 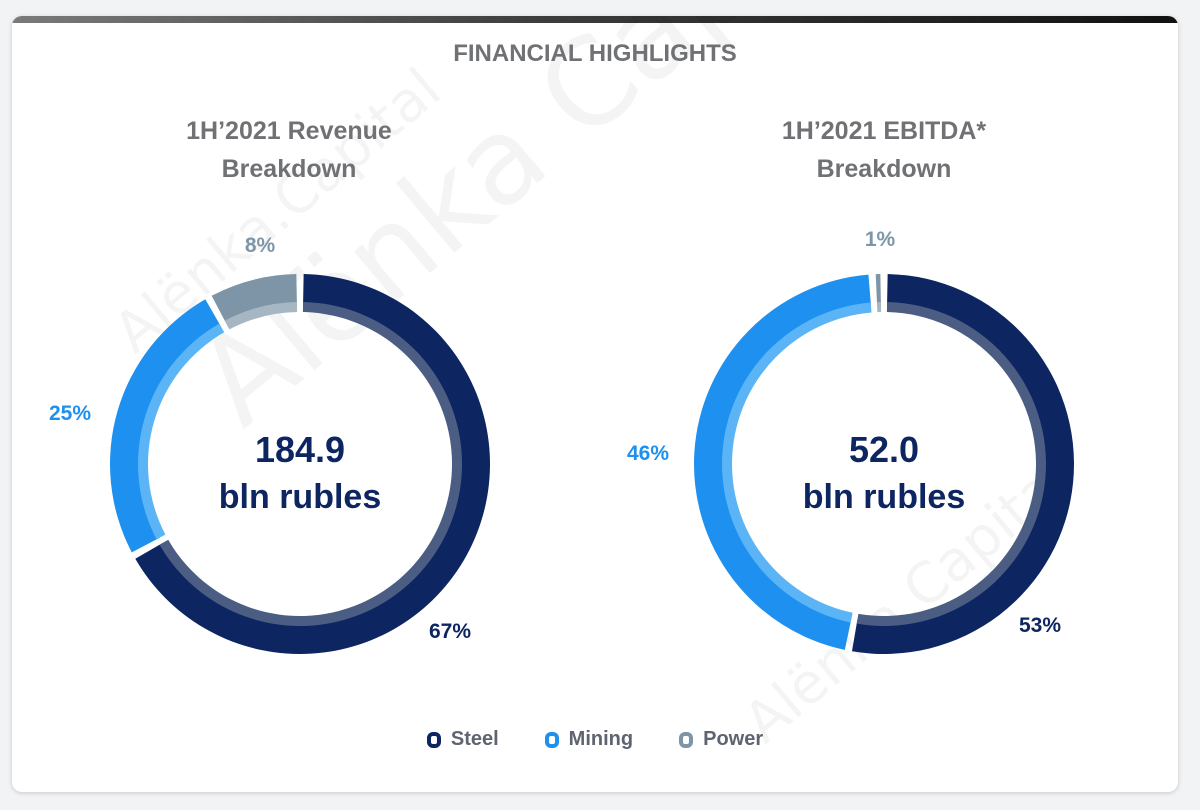 What do you see at coordinates (289, 131) in the screenshot?
I see `revenue-title-line1: 1H’2021 Revenue` at bounding box center [289, 131].